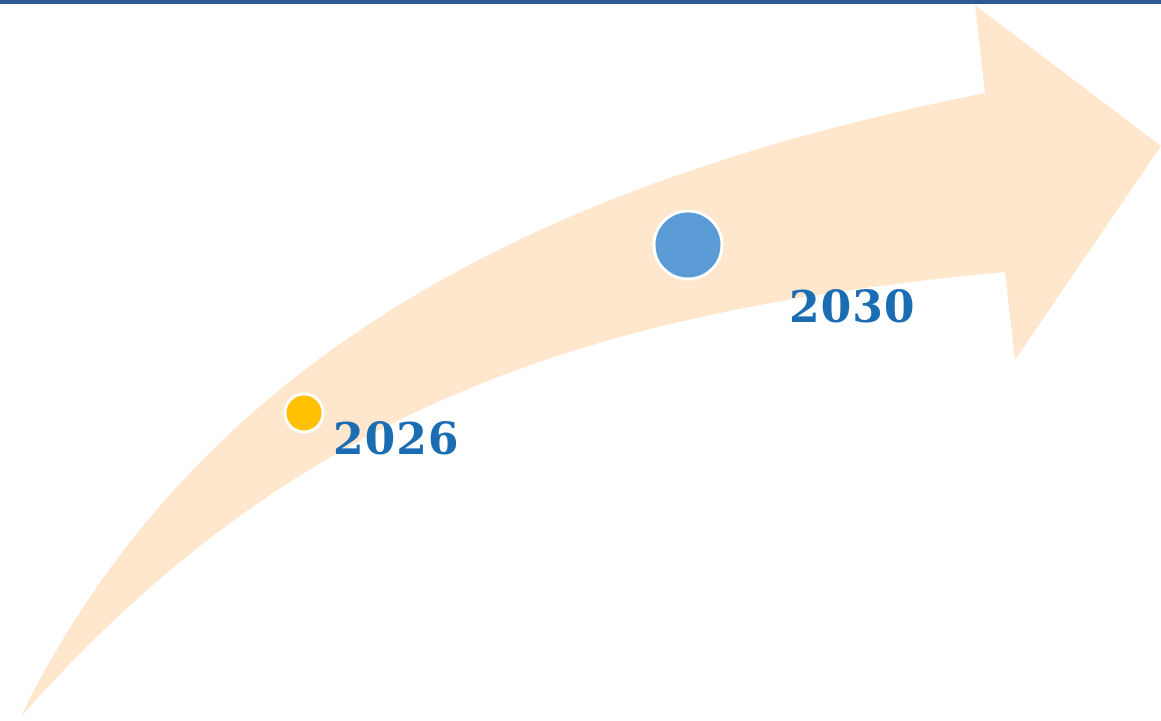 This screenshot has width=1161, height=721. Describe the element at coordinates (852, 307) in the screenshot. I see `year-label-2030: 2030` at that location.